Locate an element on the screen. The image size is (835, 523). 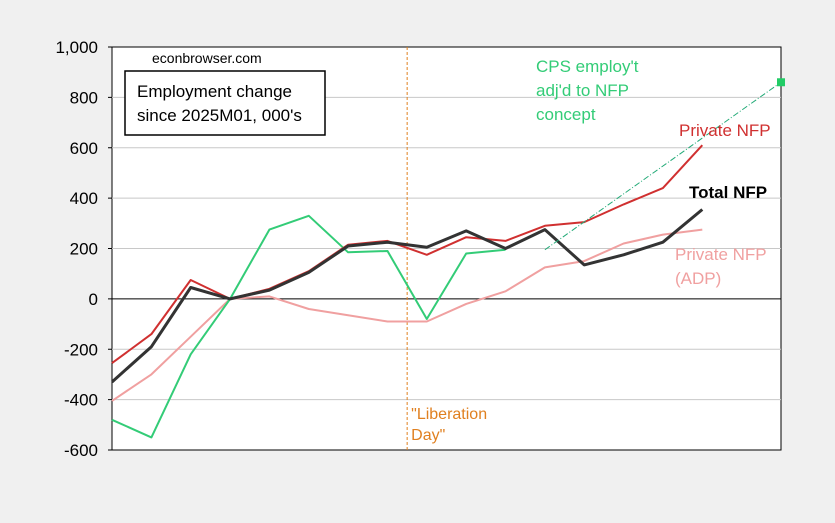
series-label: CPS employ't is located at coordinates (587, 66).